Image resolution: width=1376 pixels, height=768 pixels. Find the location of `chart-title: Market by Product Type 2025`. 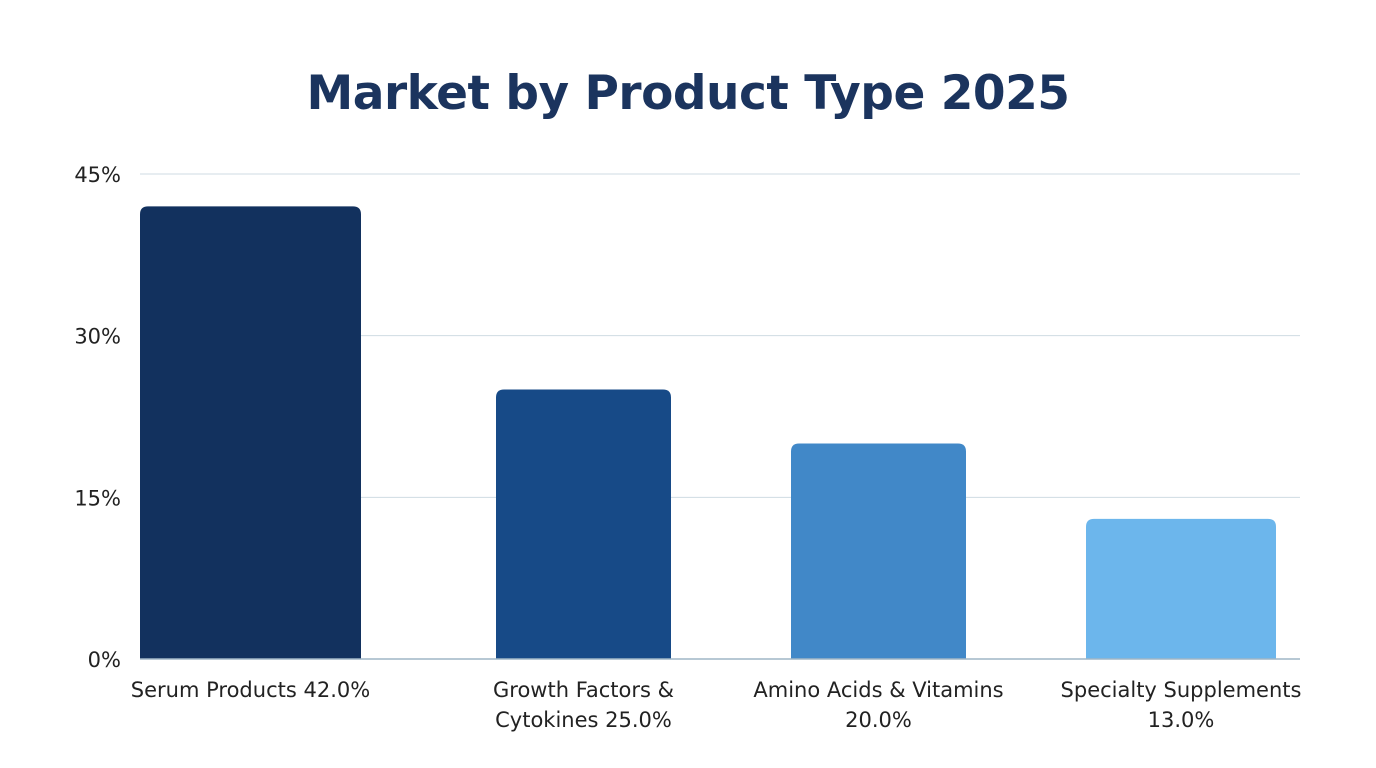

chart-title: Market by Product Type 2025 is located at coordinates (688, 93).